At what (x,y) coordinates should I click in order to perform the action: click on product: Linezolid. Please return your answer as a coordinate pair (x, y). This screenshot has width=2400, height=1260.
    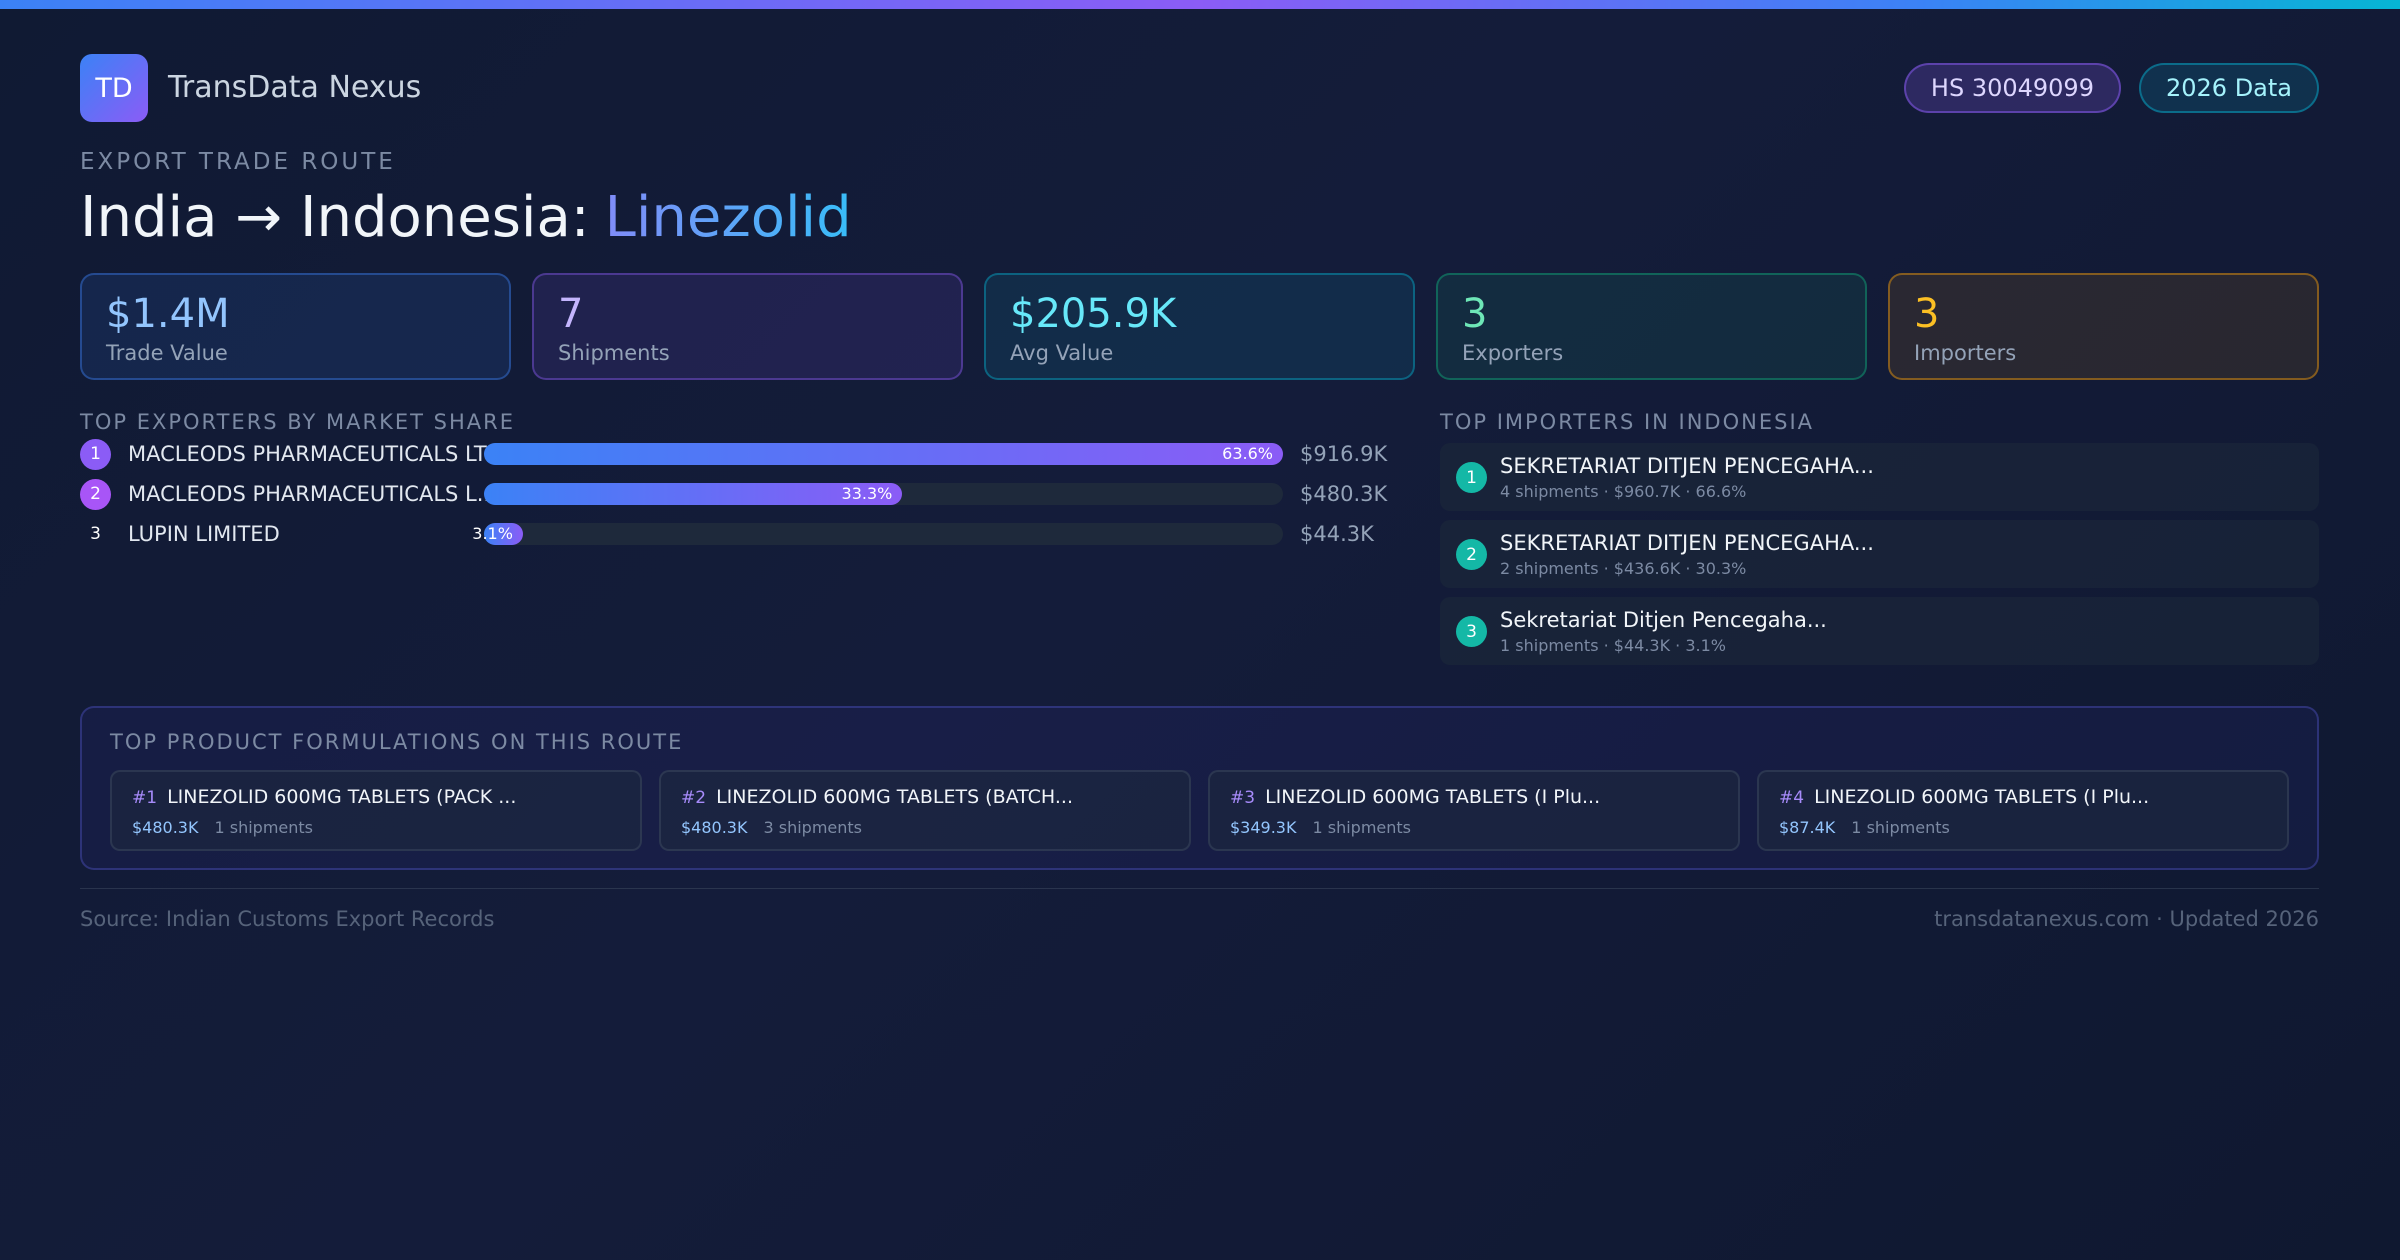
    Looking at the image, I should click on (728, 217).